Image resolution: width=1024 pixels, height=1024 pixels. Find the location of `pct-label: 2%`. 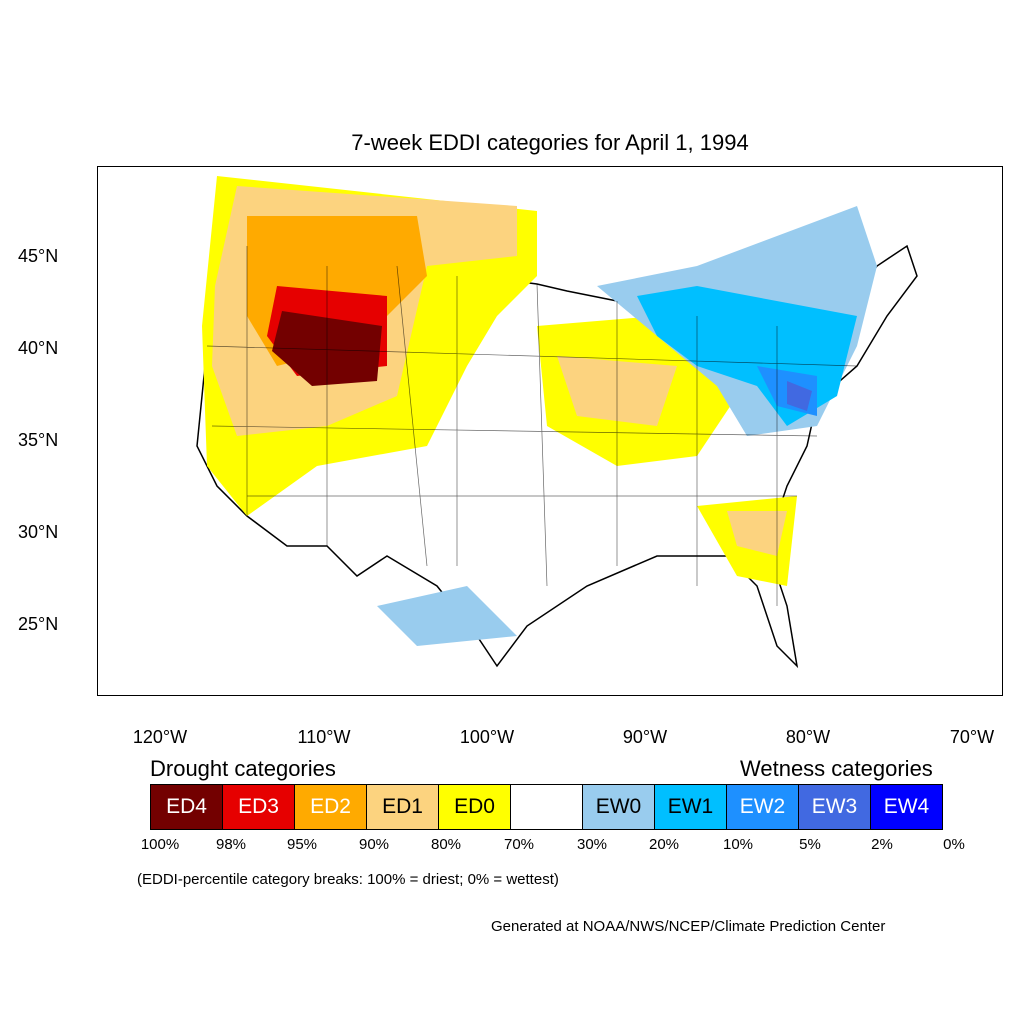

pct-label: 2% is located at coordinates (882, 844).